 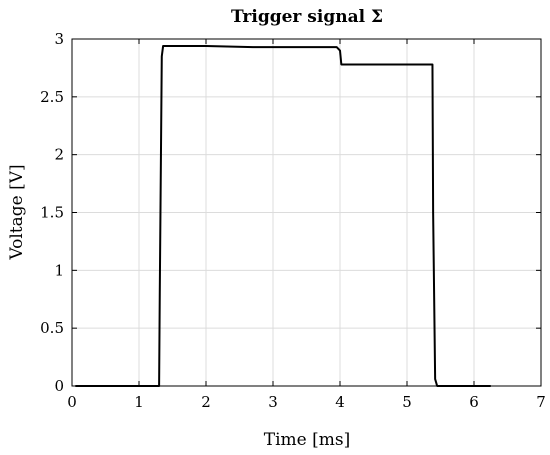 I want to click on y-tick-label: 2, so click(x=59, y=155).